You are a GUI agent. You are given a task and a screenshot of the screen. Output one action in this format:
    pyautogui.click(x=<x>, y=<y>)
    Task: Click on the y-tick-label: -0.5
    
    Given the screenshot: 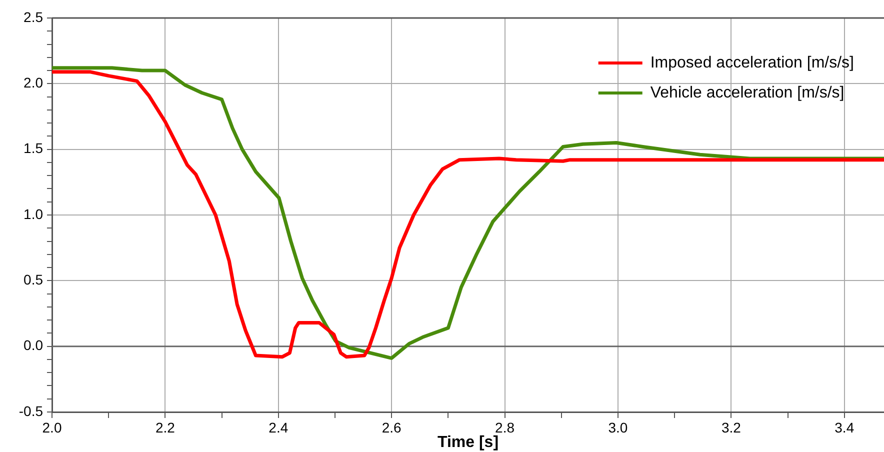 What is the action you would take?
    pyautogui.click(x=31, y=410)
    